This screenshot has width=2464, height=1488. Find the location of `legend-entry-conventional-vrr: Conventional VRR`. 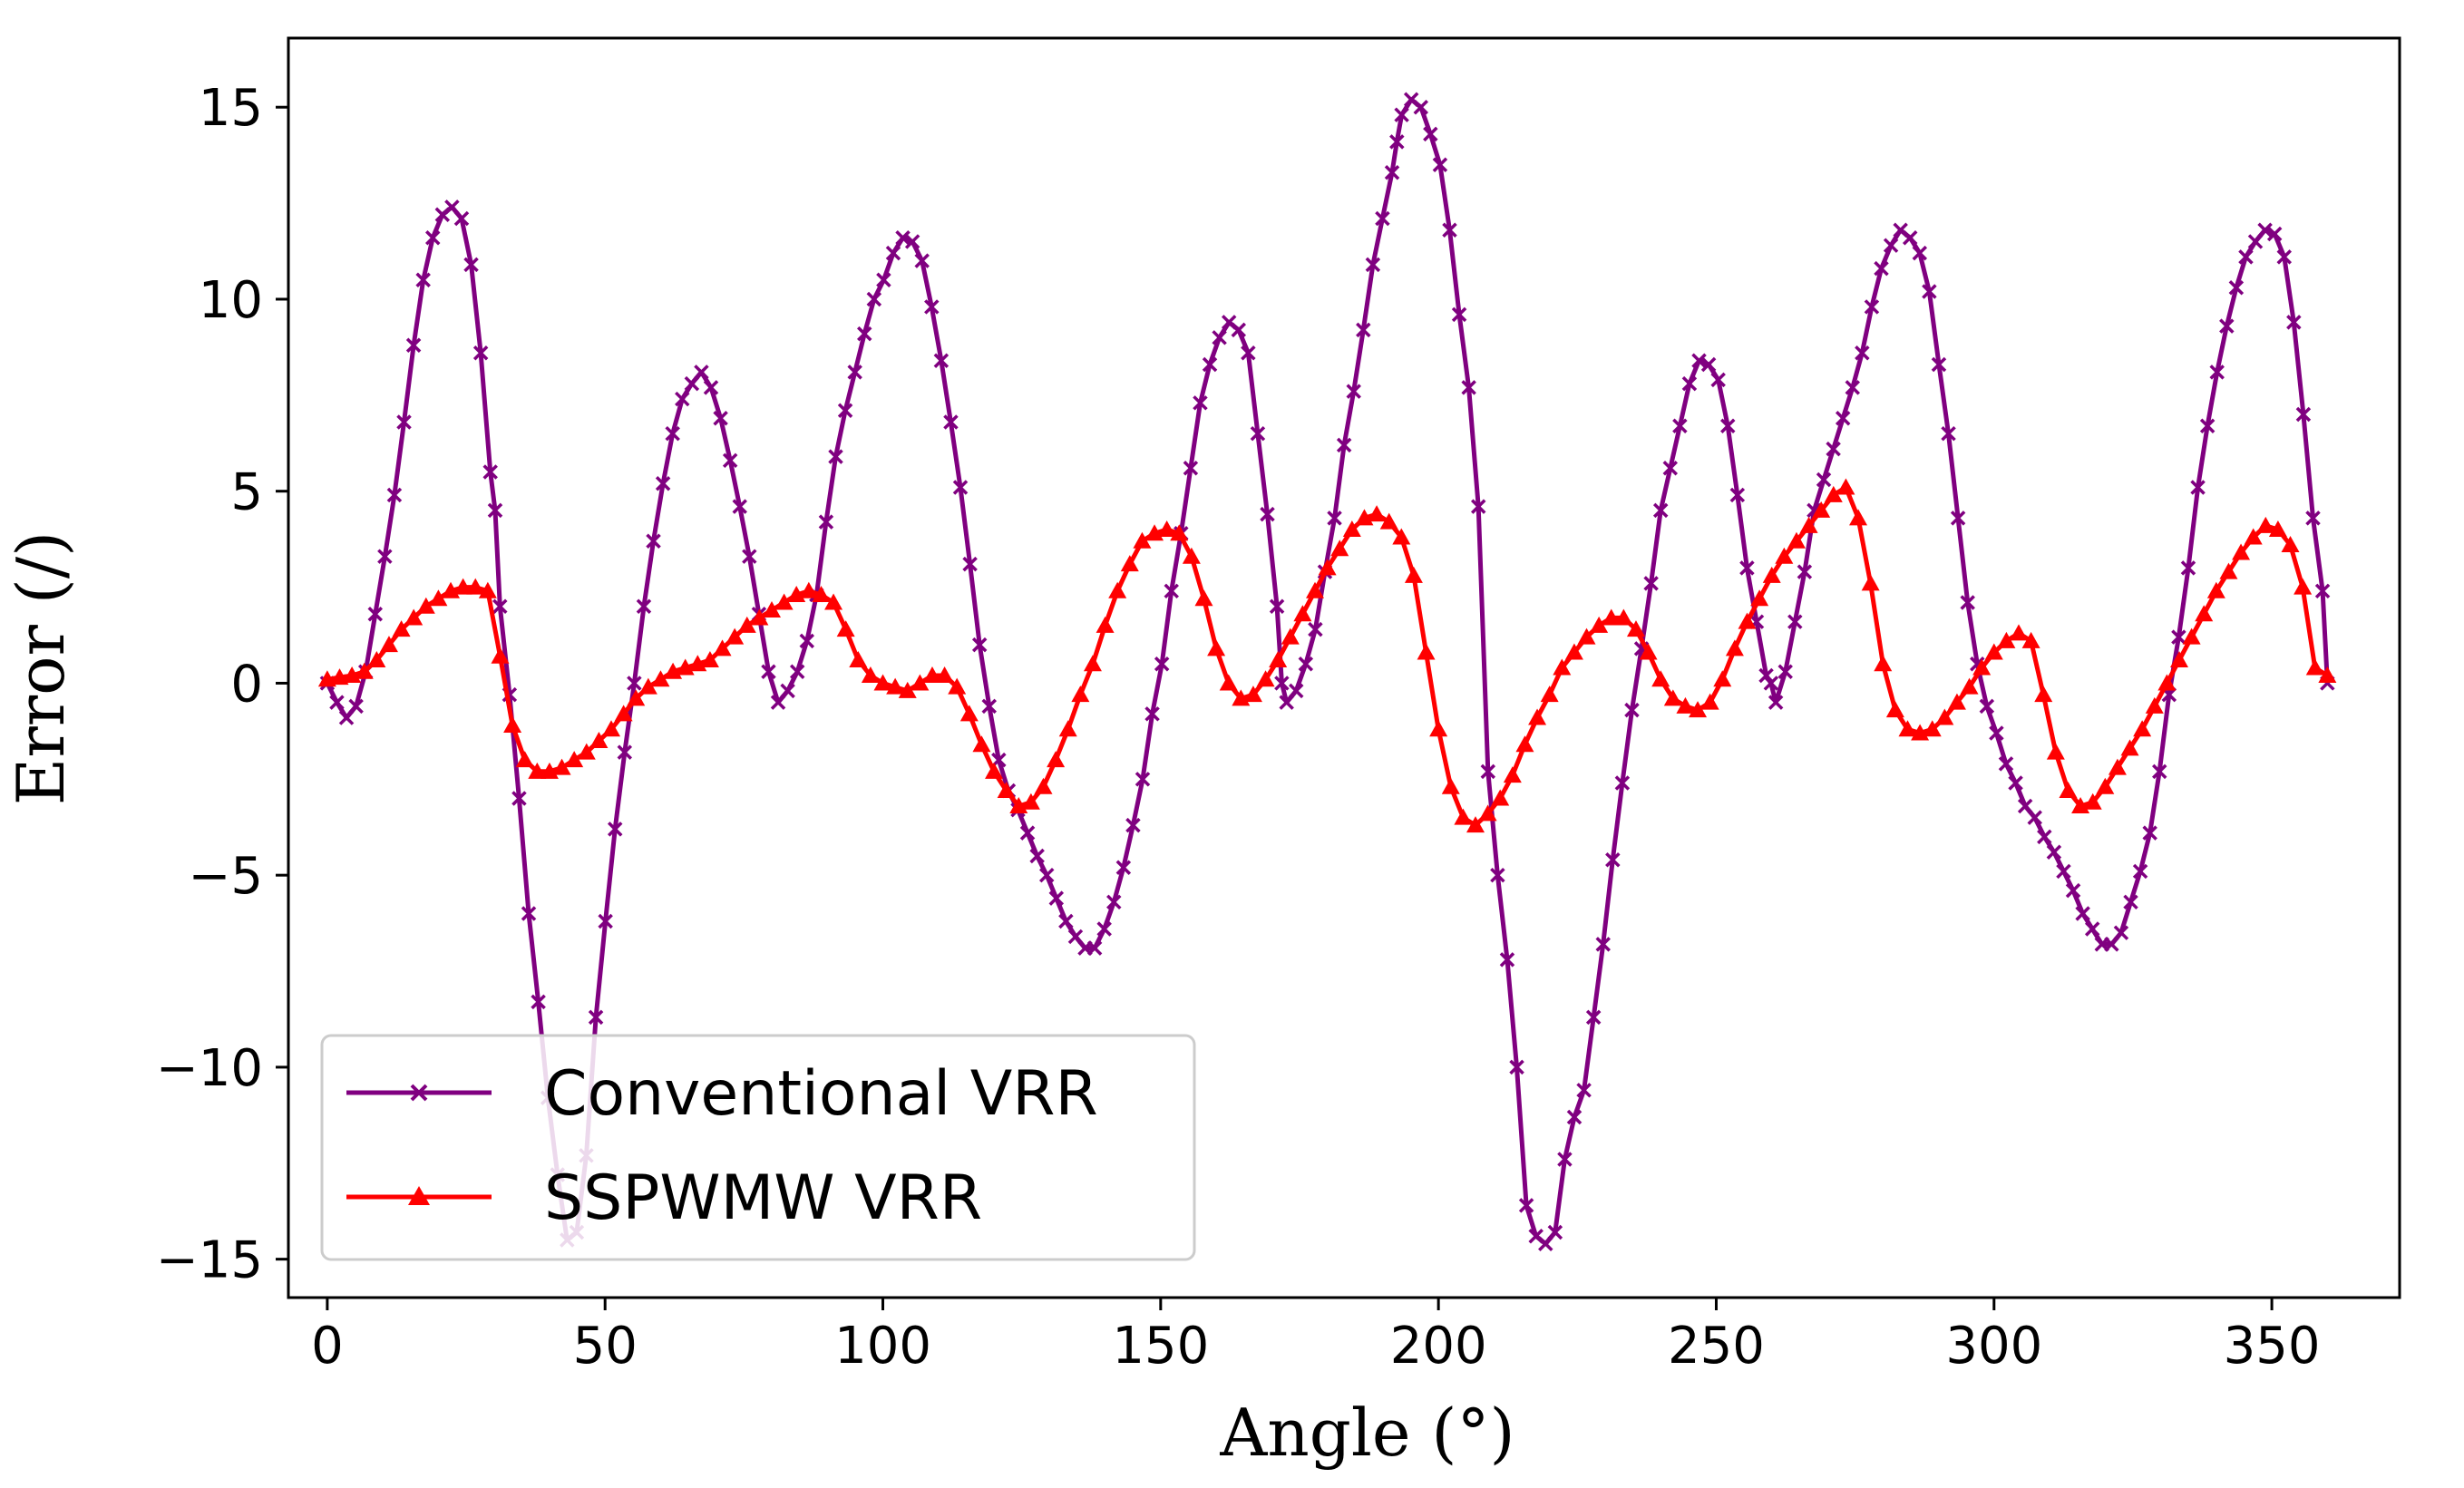

legend-entry-conventional-vrr: Conventional VRR is located at coordinates (722, 1094).